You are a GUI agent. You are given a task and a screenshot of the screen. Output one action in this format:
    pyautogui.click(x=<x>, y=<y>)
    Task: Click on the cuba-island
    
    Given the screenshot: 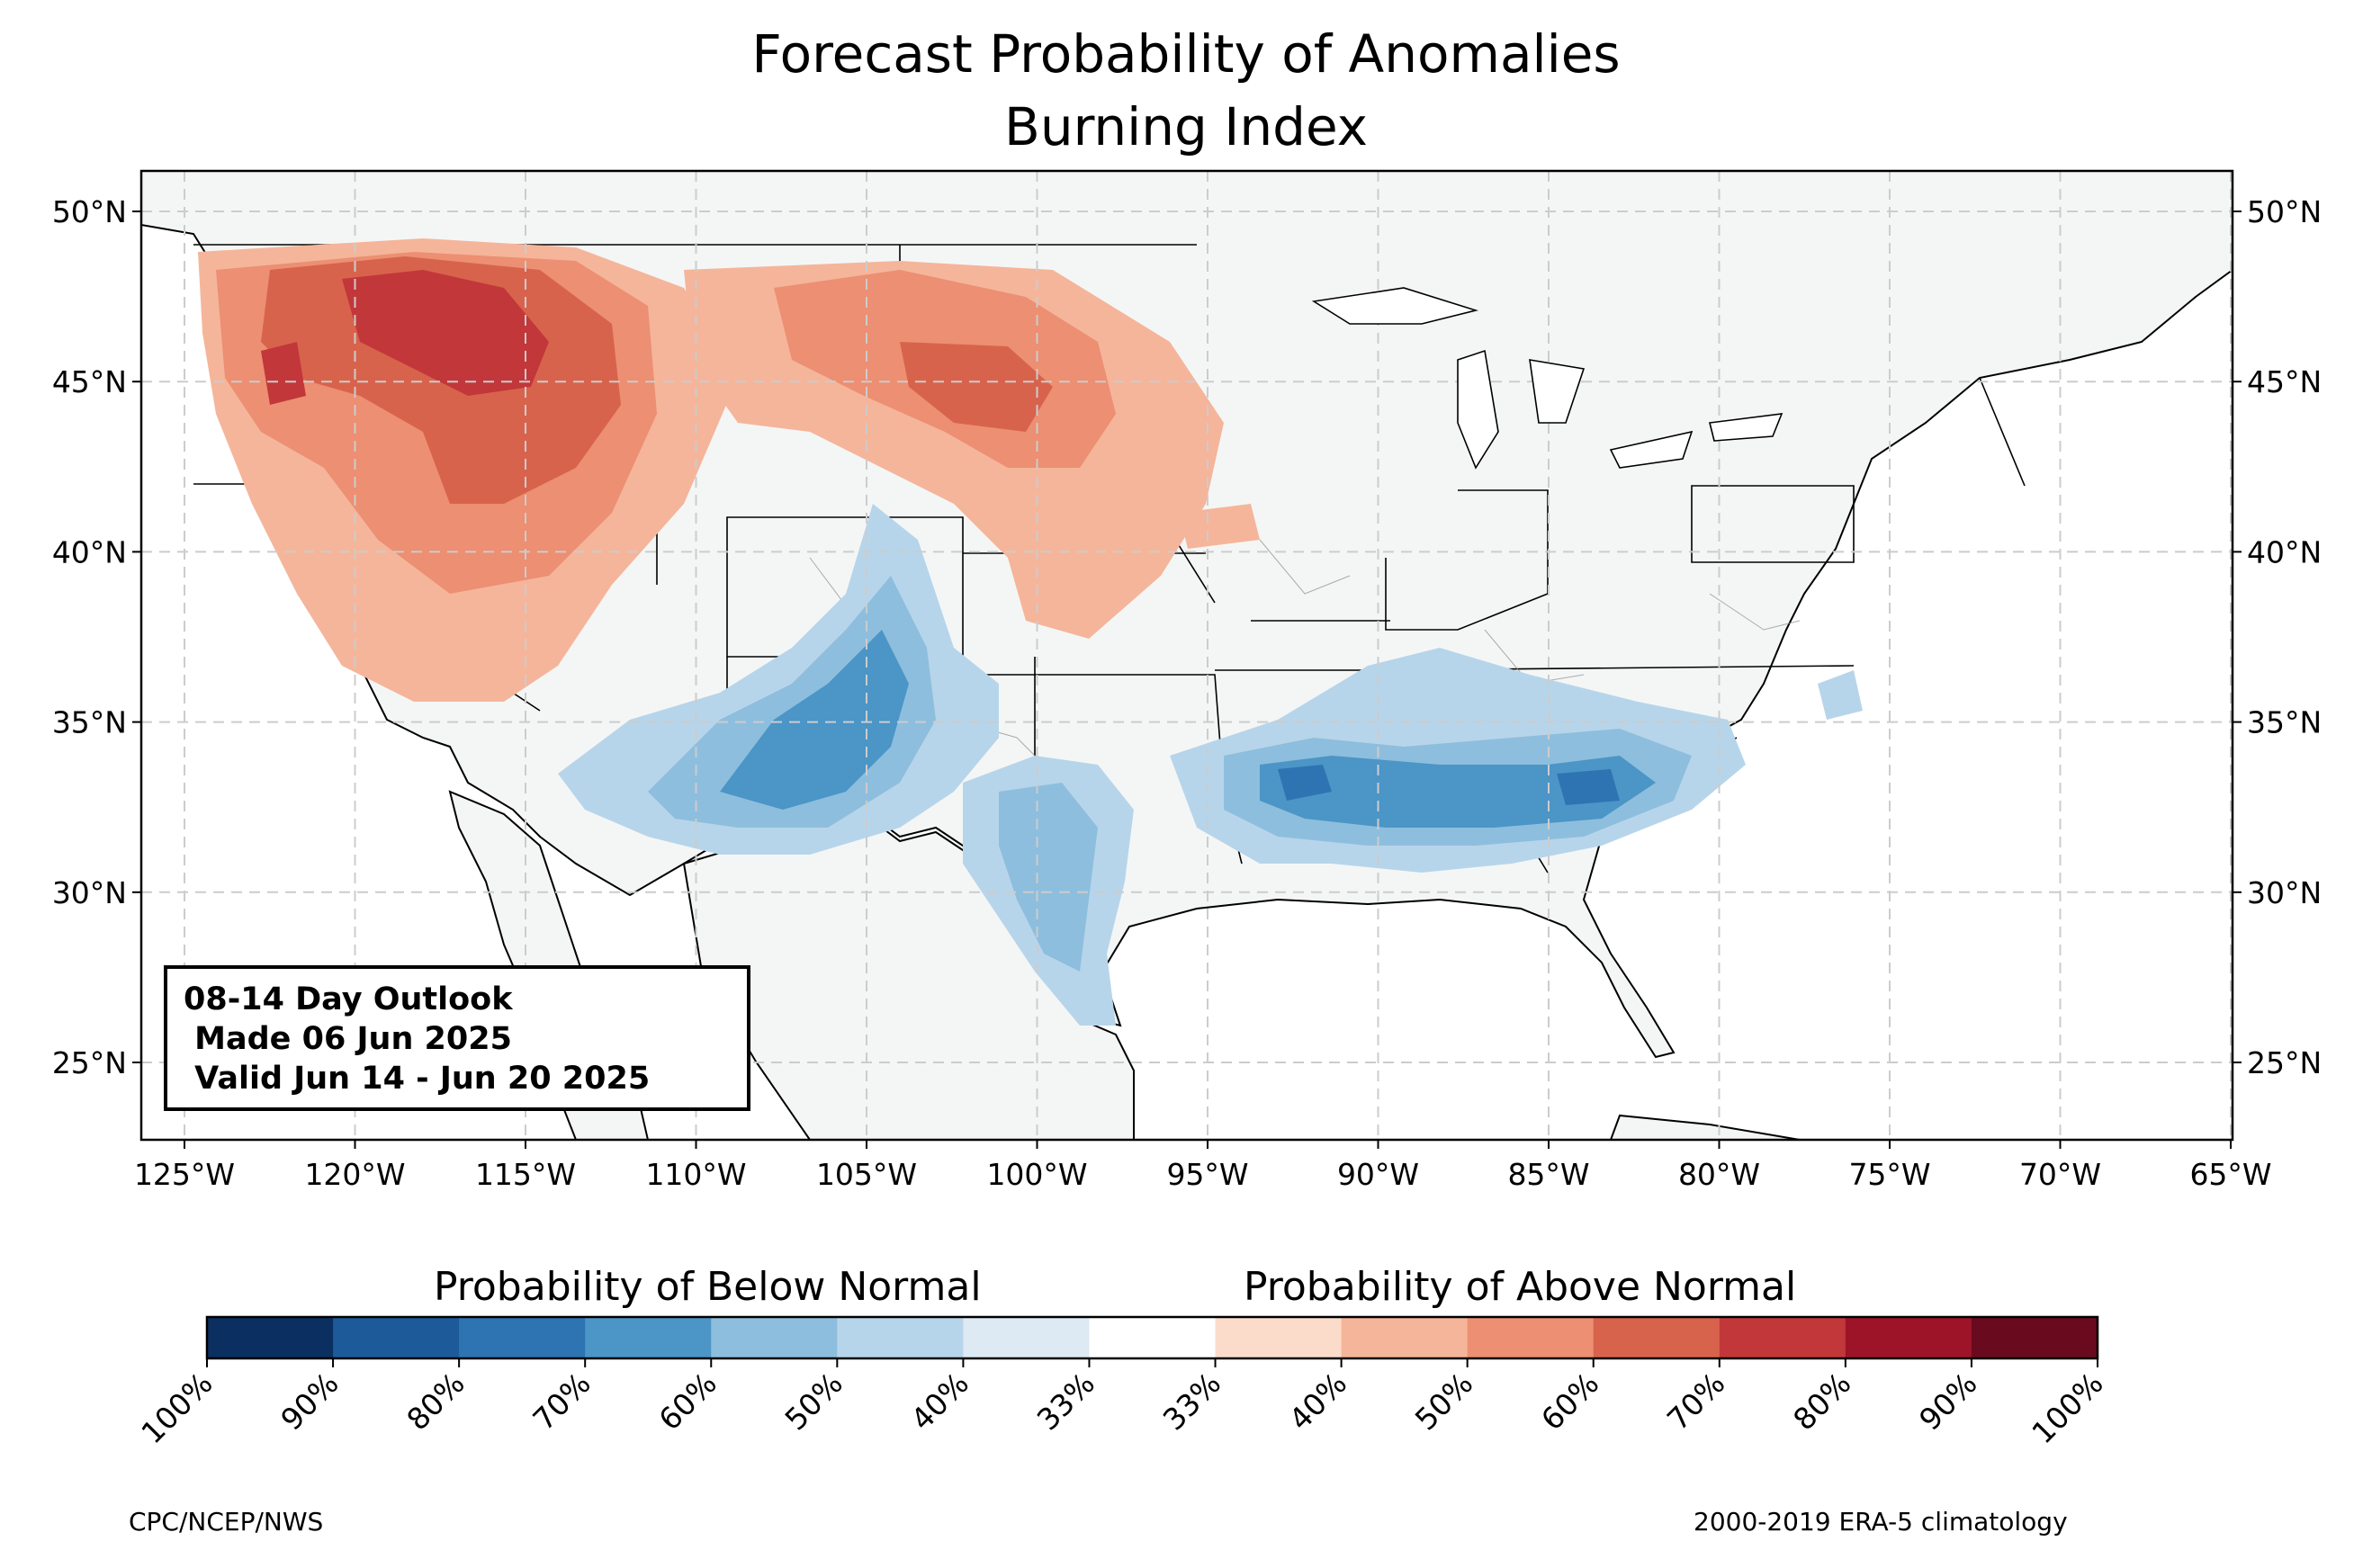 What is the action you would take?
    pyautogui.click(x=1705, y=1127)
    